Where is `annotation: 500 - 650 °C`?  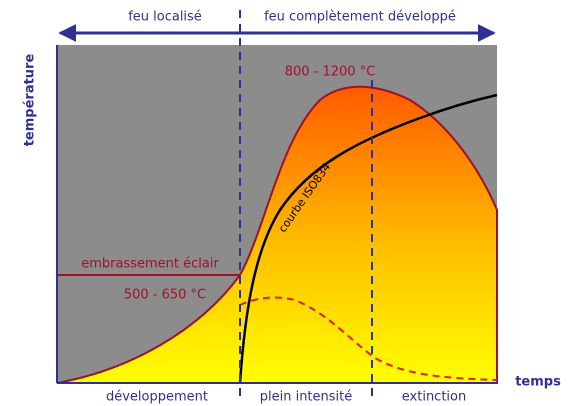 annotation: 500 - 650 °C is located at coordinates (165, 295).